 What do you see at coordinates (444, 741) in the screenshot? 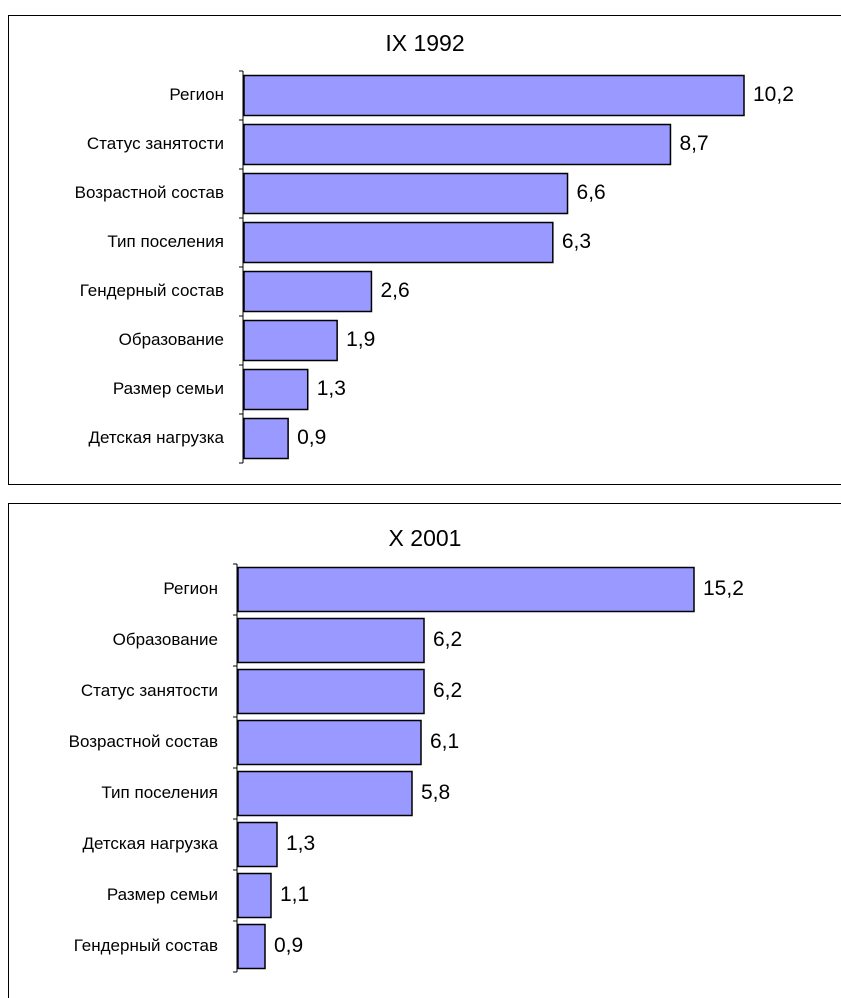
I see `value-label: 6,1` at bounding box center [444, 741].